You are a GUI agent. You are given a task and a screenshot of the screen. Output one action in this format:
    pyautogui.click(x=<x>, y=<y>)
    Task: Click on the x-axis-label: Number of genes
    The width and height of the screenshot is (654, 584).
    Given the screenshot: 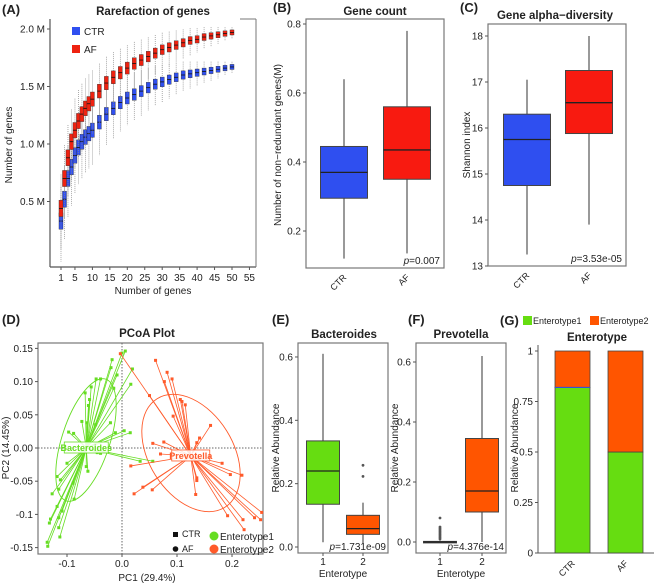 What is the action you would take?
    pyautogui.click(x=153, y=291)
    